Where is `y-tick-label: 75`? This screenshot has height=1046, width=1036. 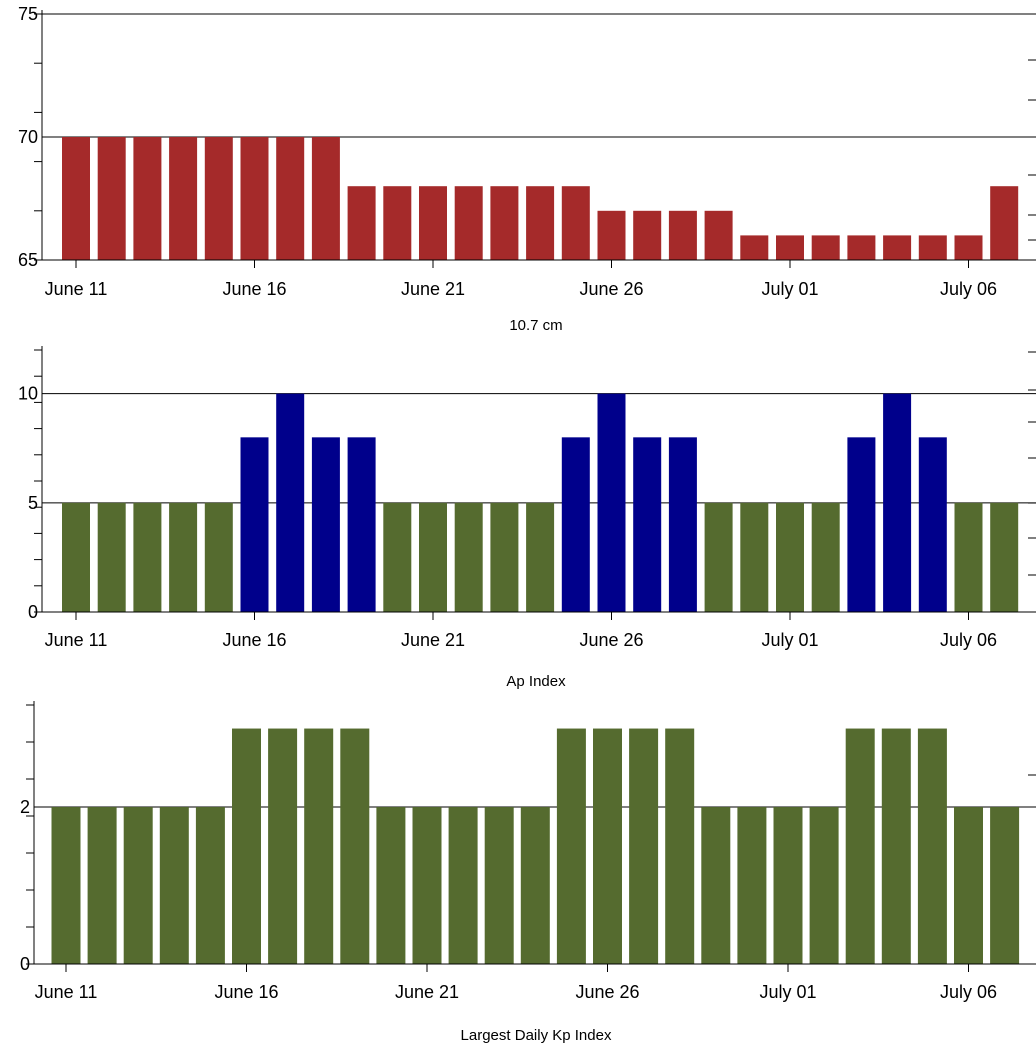 y-tick-label: 75 is located at coordinates (28, 14).